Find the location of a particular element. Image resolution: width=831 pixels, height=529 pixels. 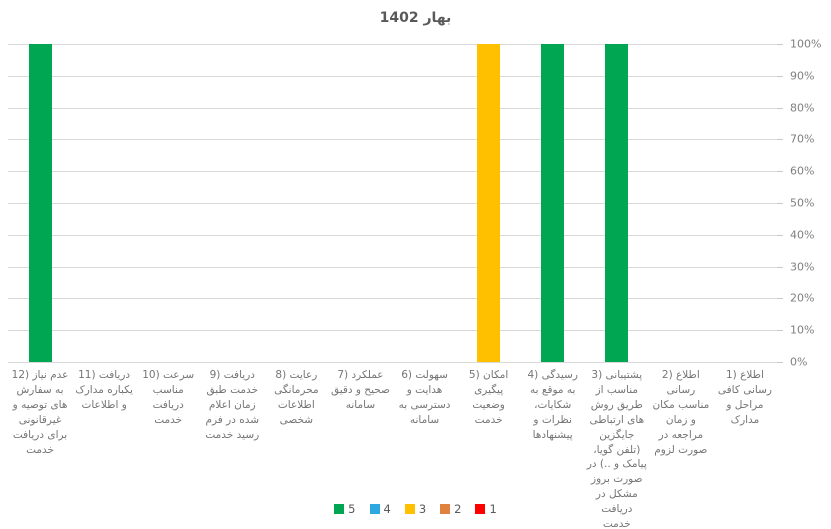

y-axis-label: 20% is located at coordinates (802, 298).